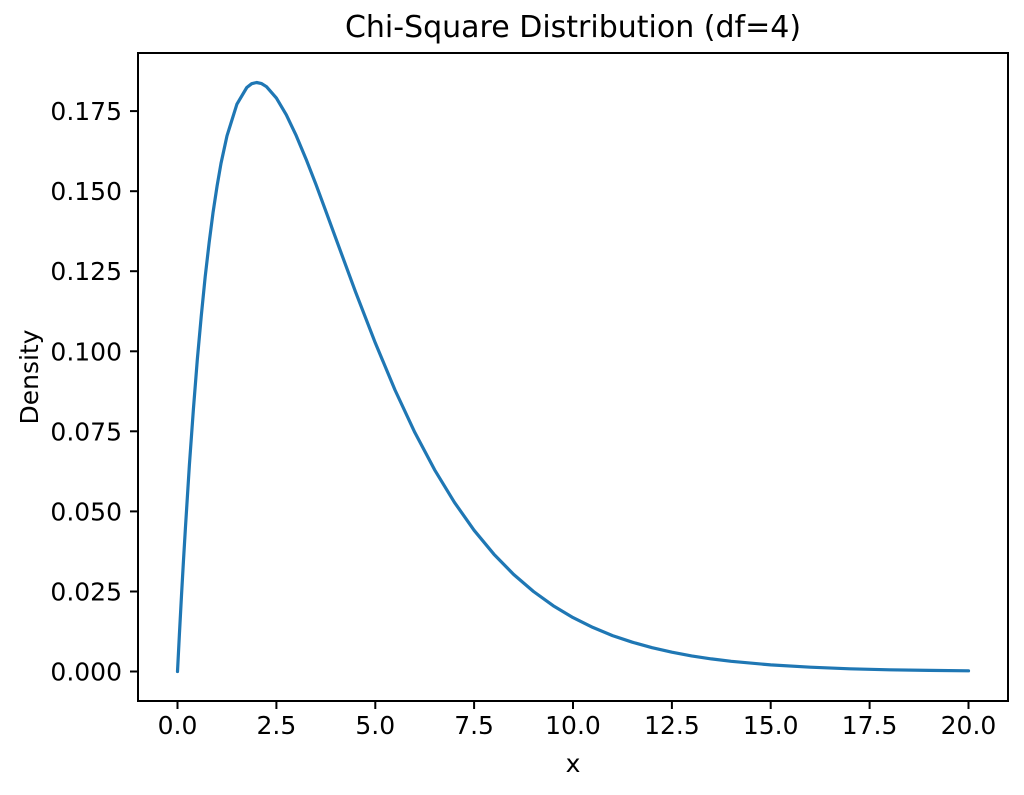 This screenshot has width=1024, height=795. What do you see at coordinates (573, 763) in the screenshot?
I see `x-axis-label: x` at bounding box center [573, 763].